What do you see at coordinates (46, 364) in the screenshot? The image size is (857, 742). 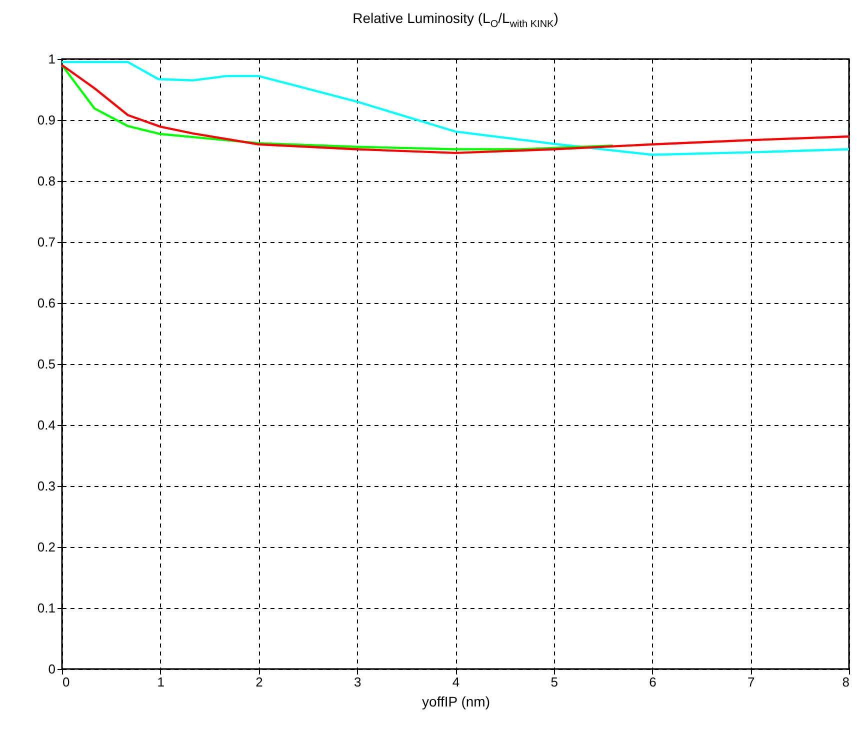 I see `y-tick-label: 0.5` at bounding box center [46, 364].